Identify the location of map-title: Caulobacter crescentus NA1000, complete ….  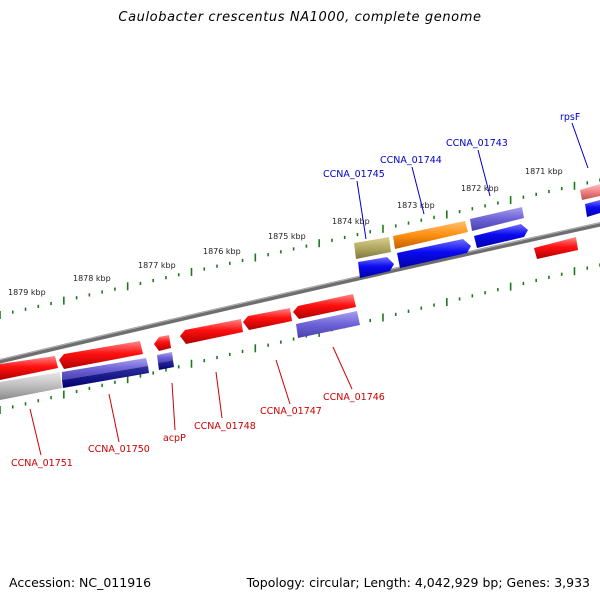
(300, 17).